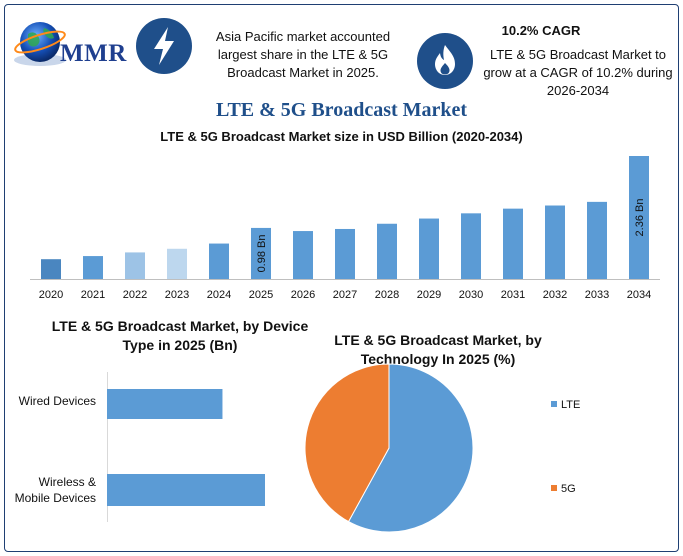 The height and width of the screenshot is (556, 683). Describe the element at coordinates (40, 44) in the screenshot. I see `globe-icon` at that location.